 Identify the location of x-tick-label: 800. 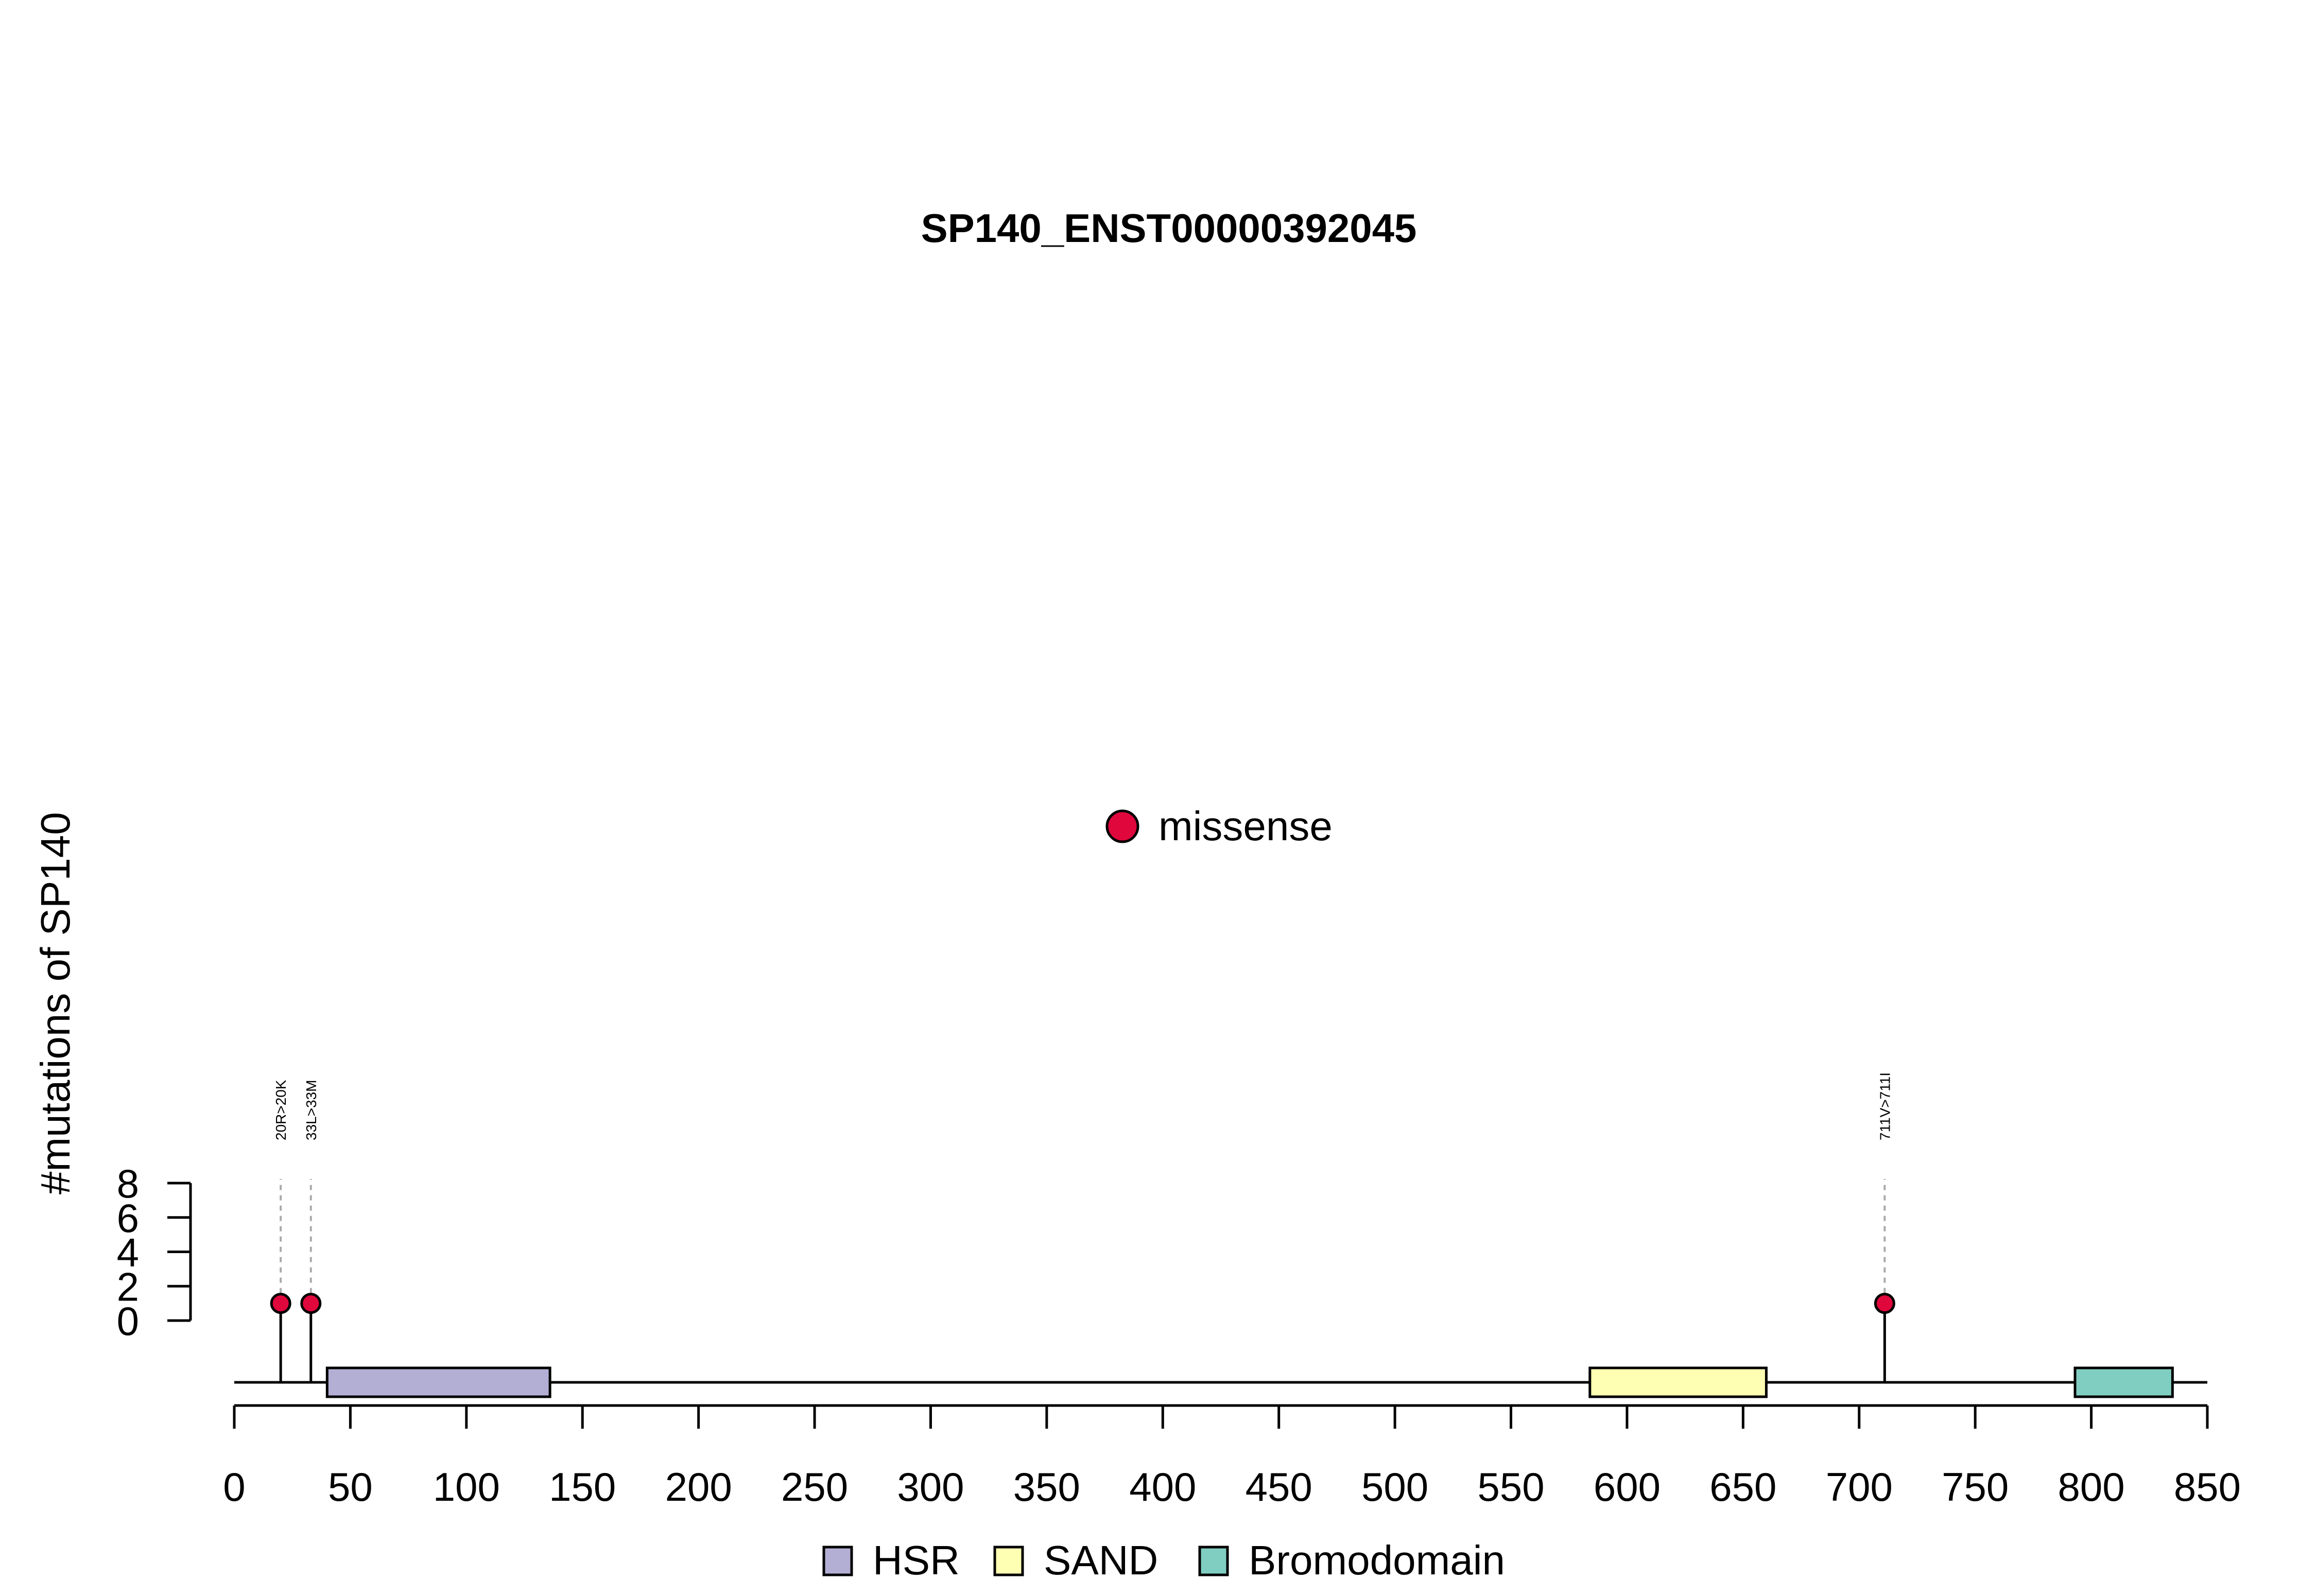
(2091, 1487).